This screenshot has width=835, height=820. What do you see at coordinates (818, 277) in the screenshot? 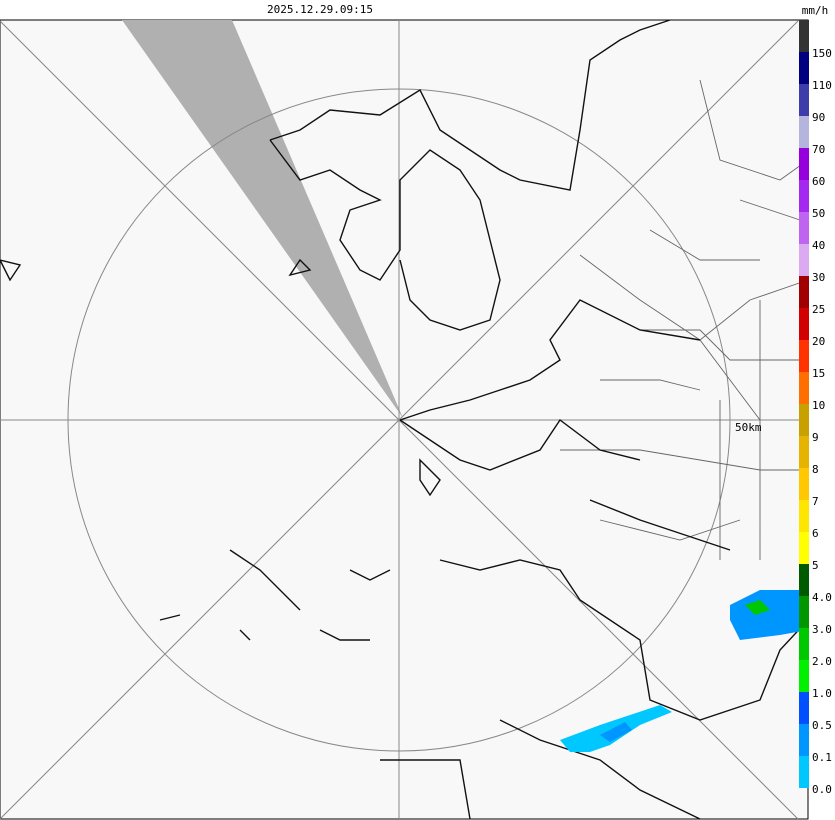
I see `legend-label: 30` at bounding box center [818, 277].